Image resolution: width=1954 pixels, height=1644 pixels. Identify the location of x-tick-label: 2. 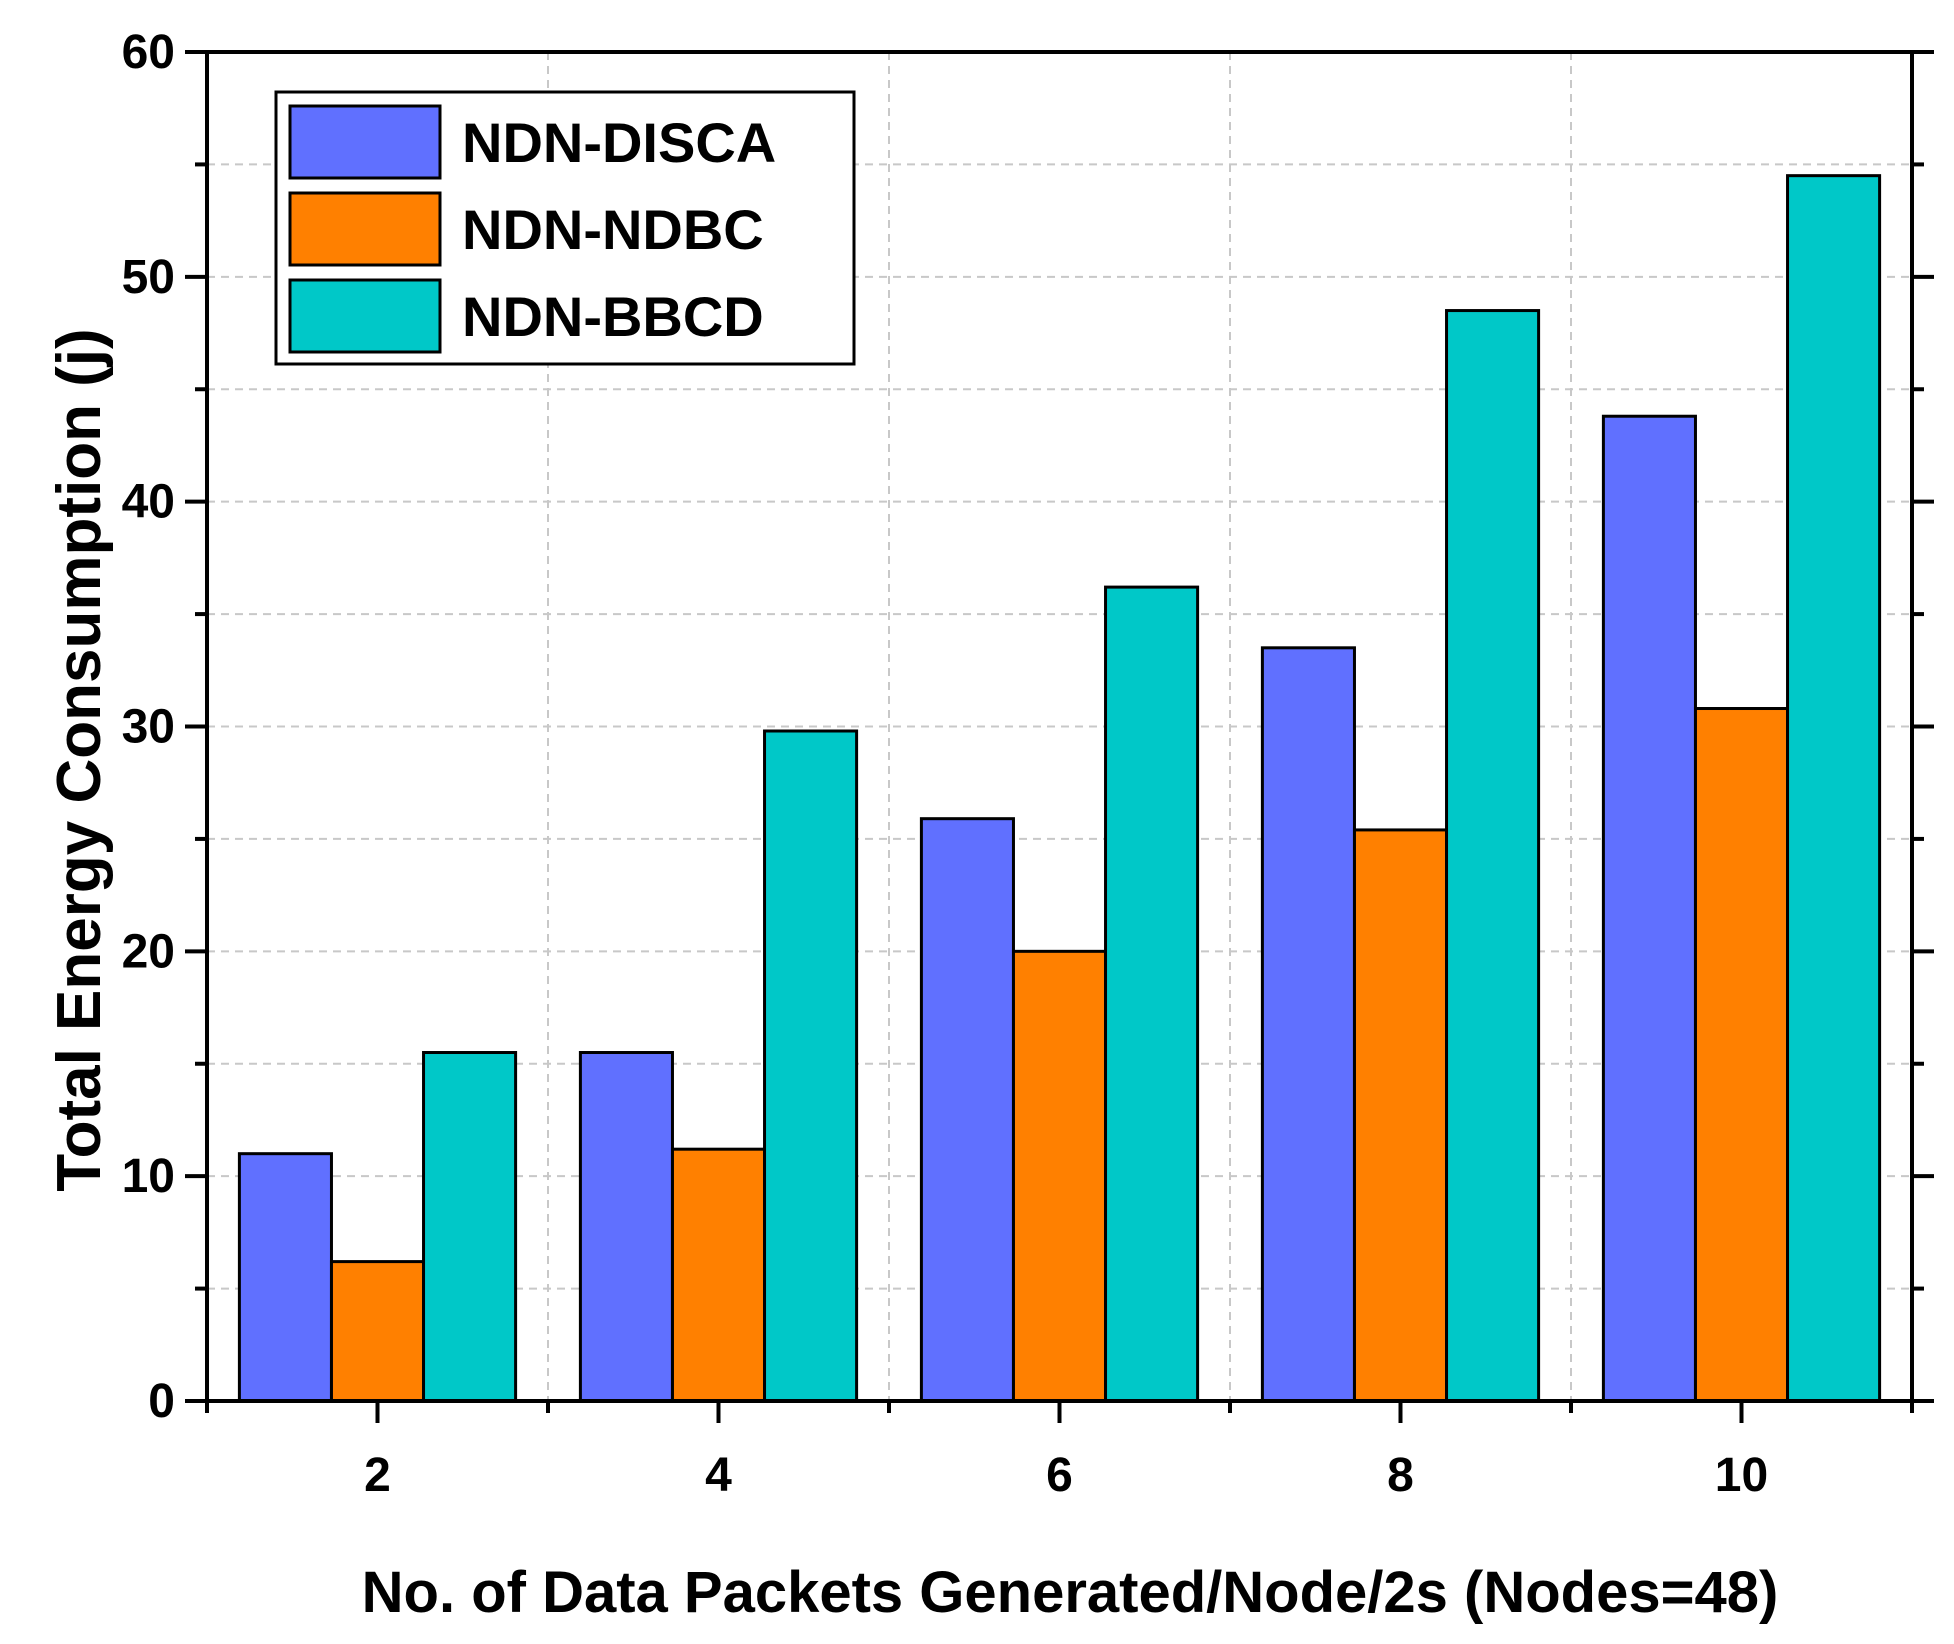
(377, 1475).